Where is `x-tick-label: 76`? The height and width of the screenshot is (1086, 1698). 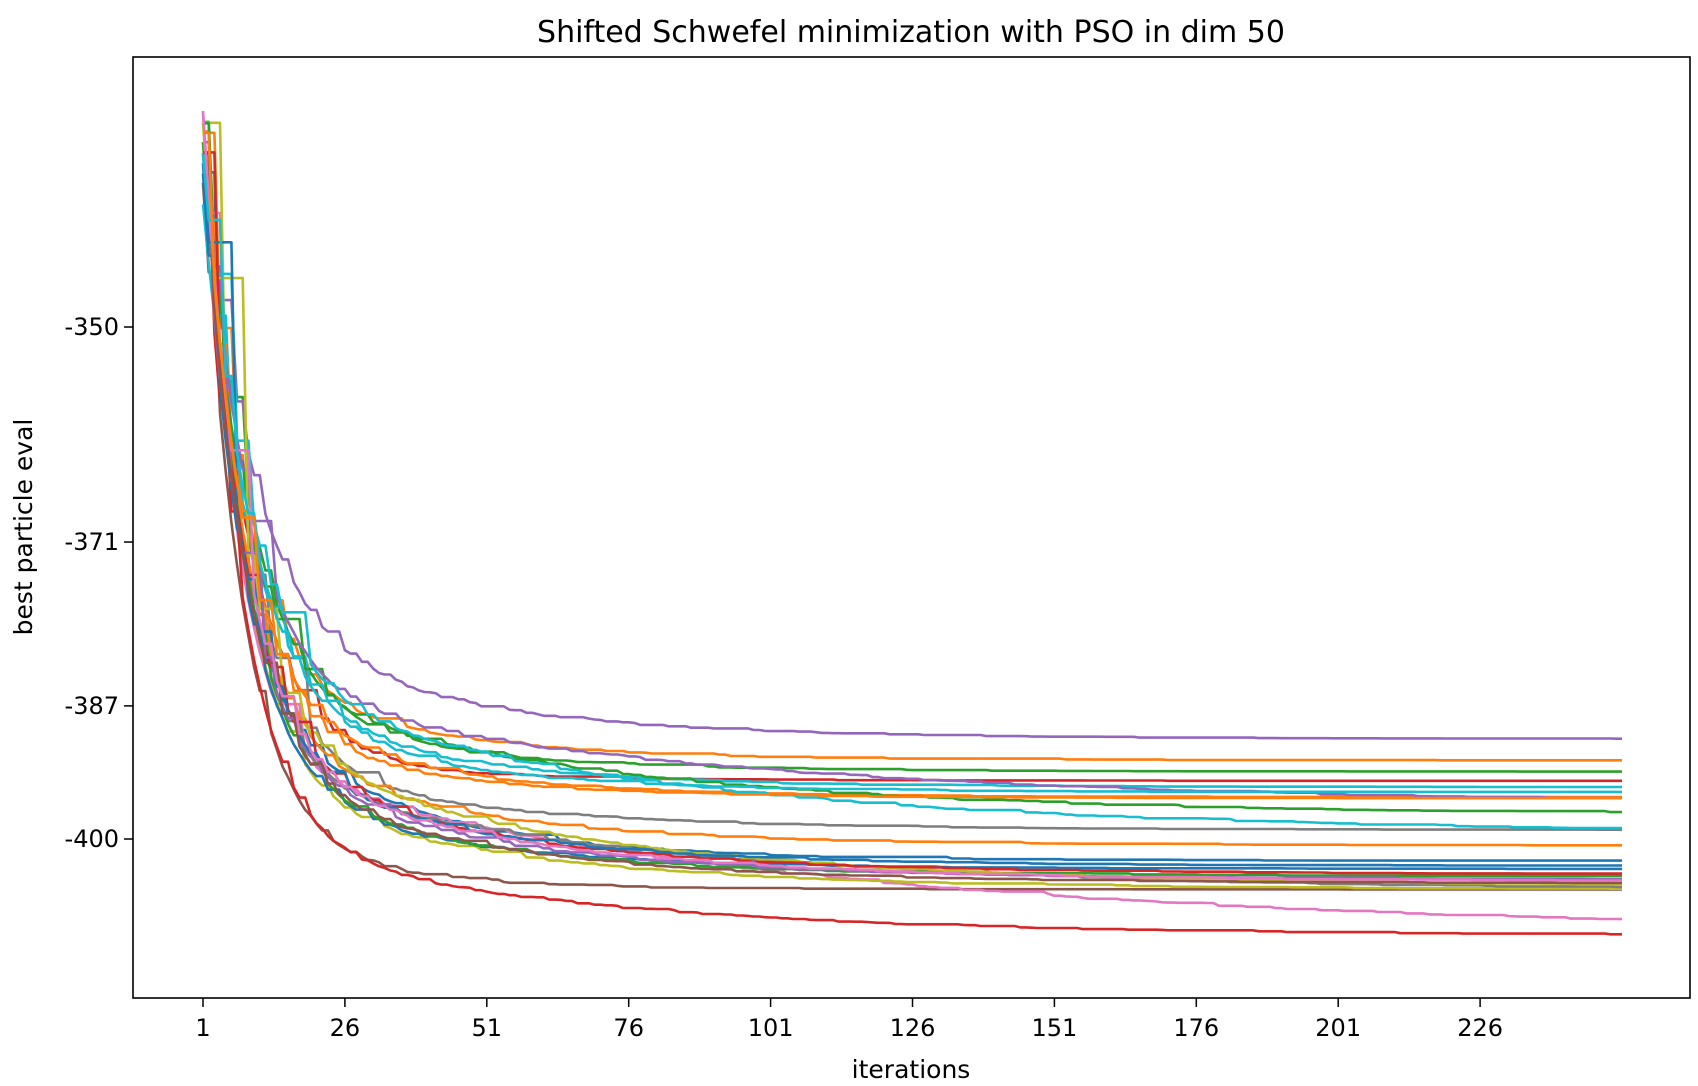
x-tick-label: 76 is located at coordinates (628, 1028).